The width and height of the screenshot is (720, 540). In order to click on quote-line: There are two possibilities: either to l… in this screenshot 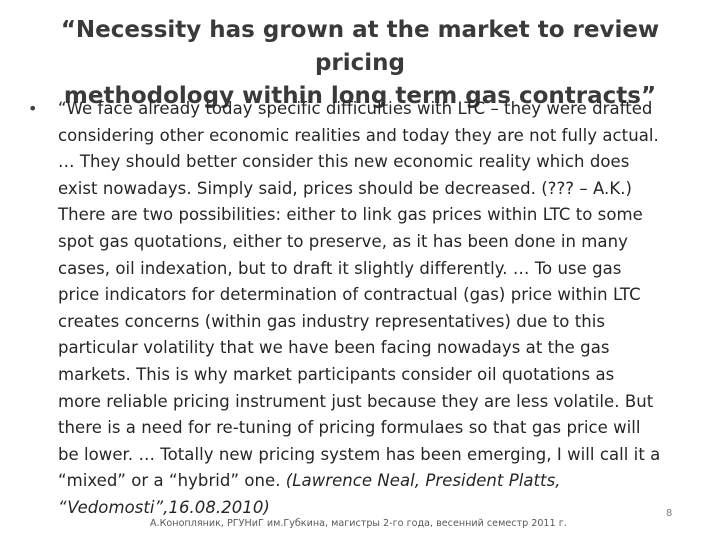, I will do `click(350, 215)`.